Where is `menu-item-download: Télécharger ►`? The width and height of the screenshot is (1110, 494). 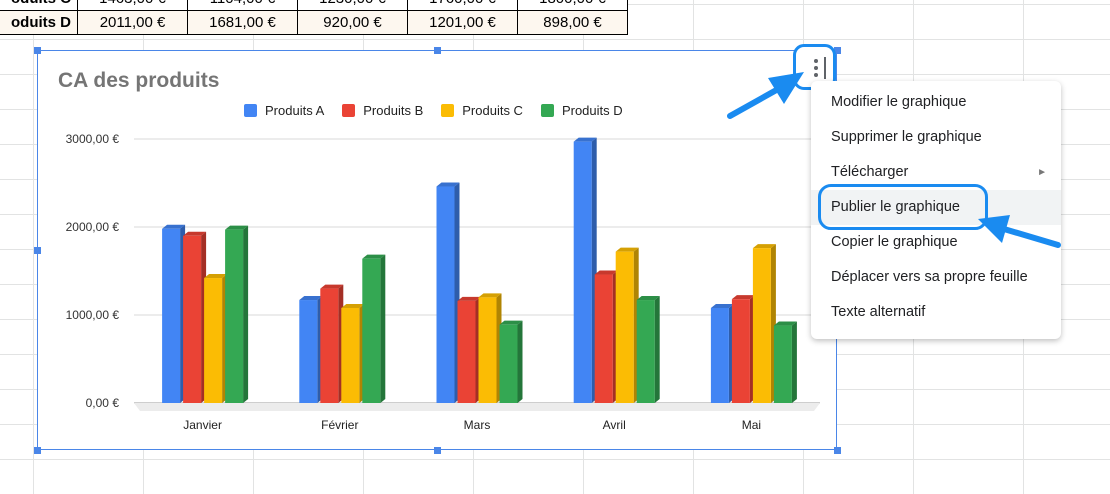 menu-item-download: Télécharger ► is located at coordinates (936, 172).